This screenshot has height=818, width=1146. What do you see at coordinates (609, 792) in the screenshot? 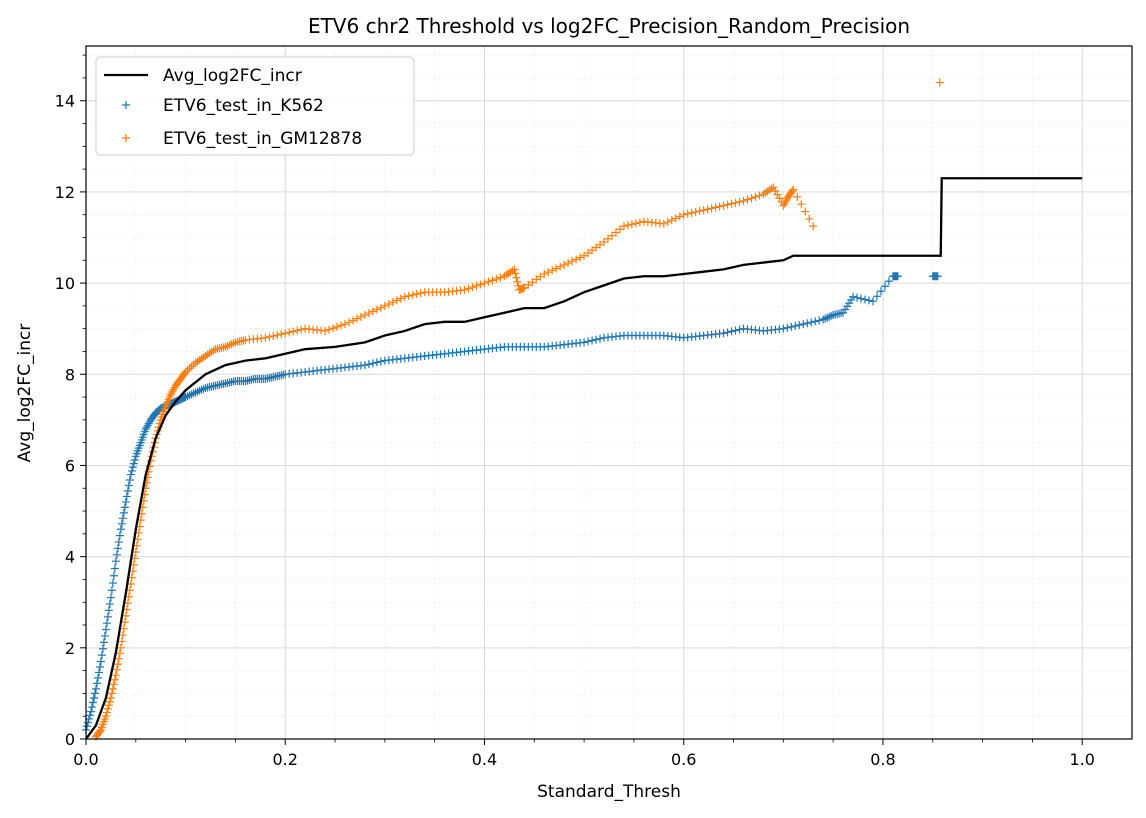
I see `x-axis-label: Standard_Thresh` at bounding box center [609, 792].